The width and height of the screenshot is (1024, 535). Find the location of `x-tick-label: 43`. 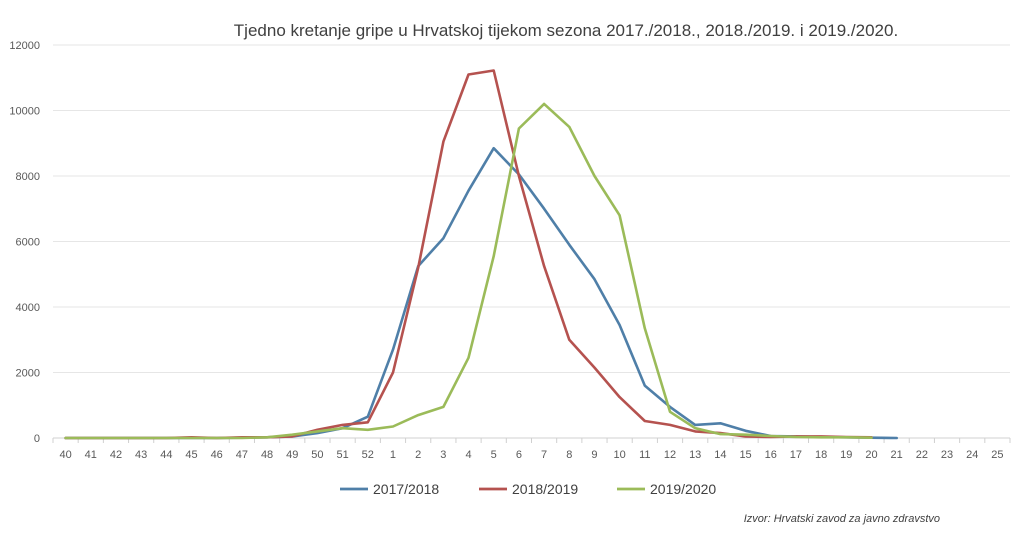

x-tick-label: 43 is located at coordinates (141, 455).